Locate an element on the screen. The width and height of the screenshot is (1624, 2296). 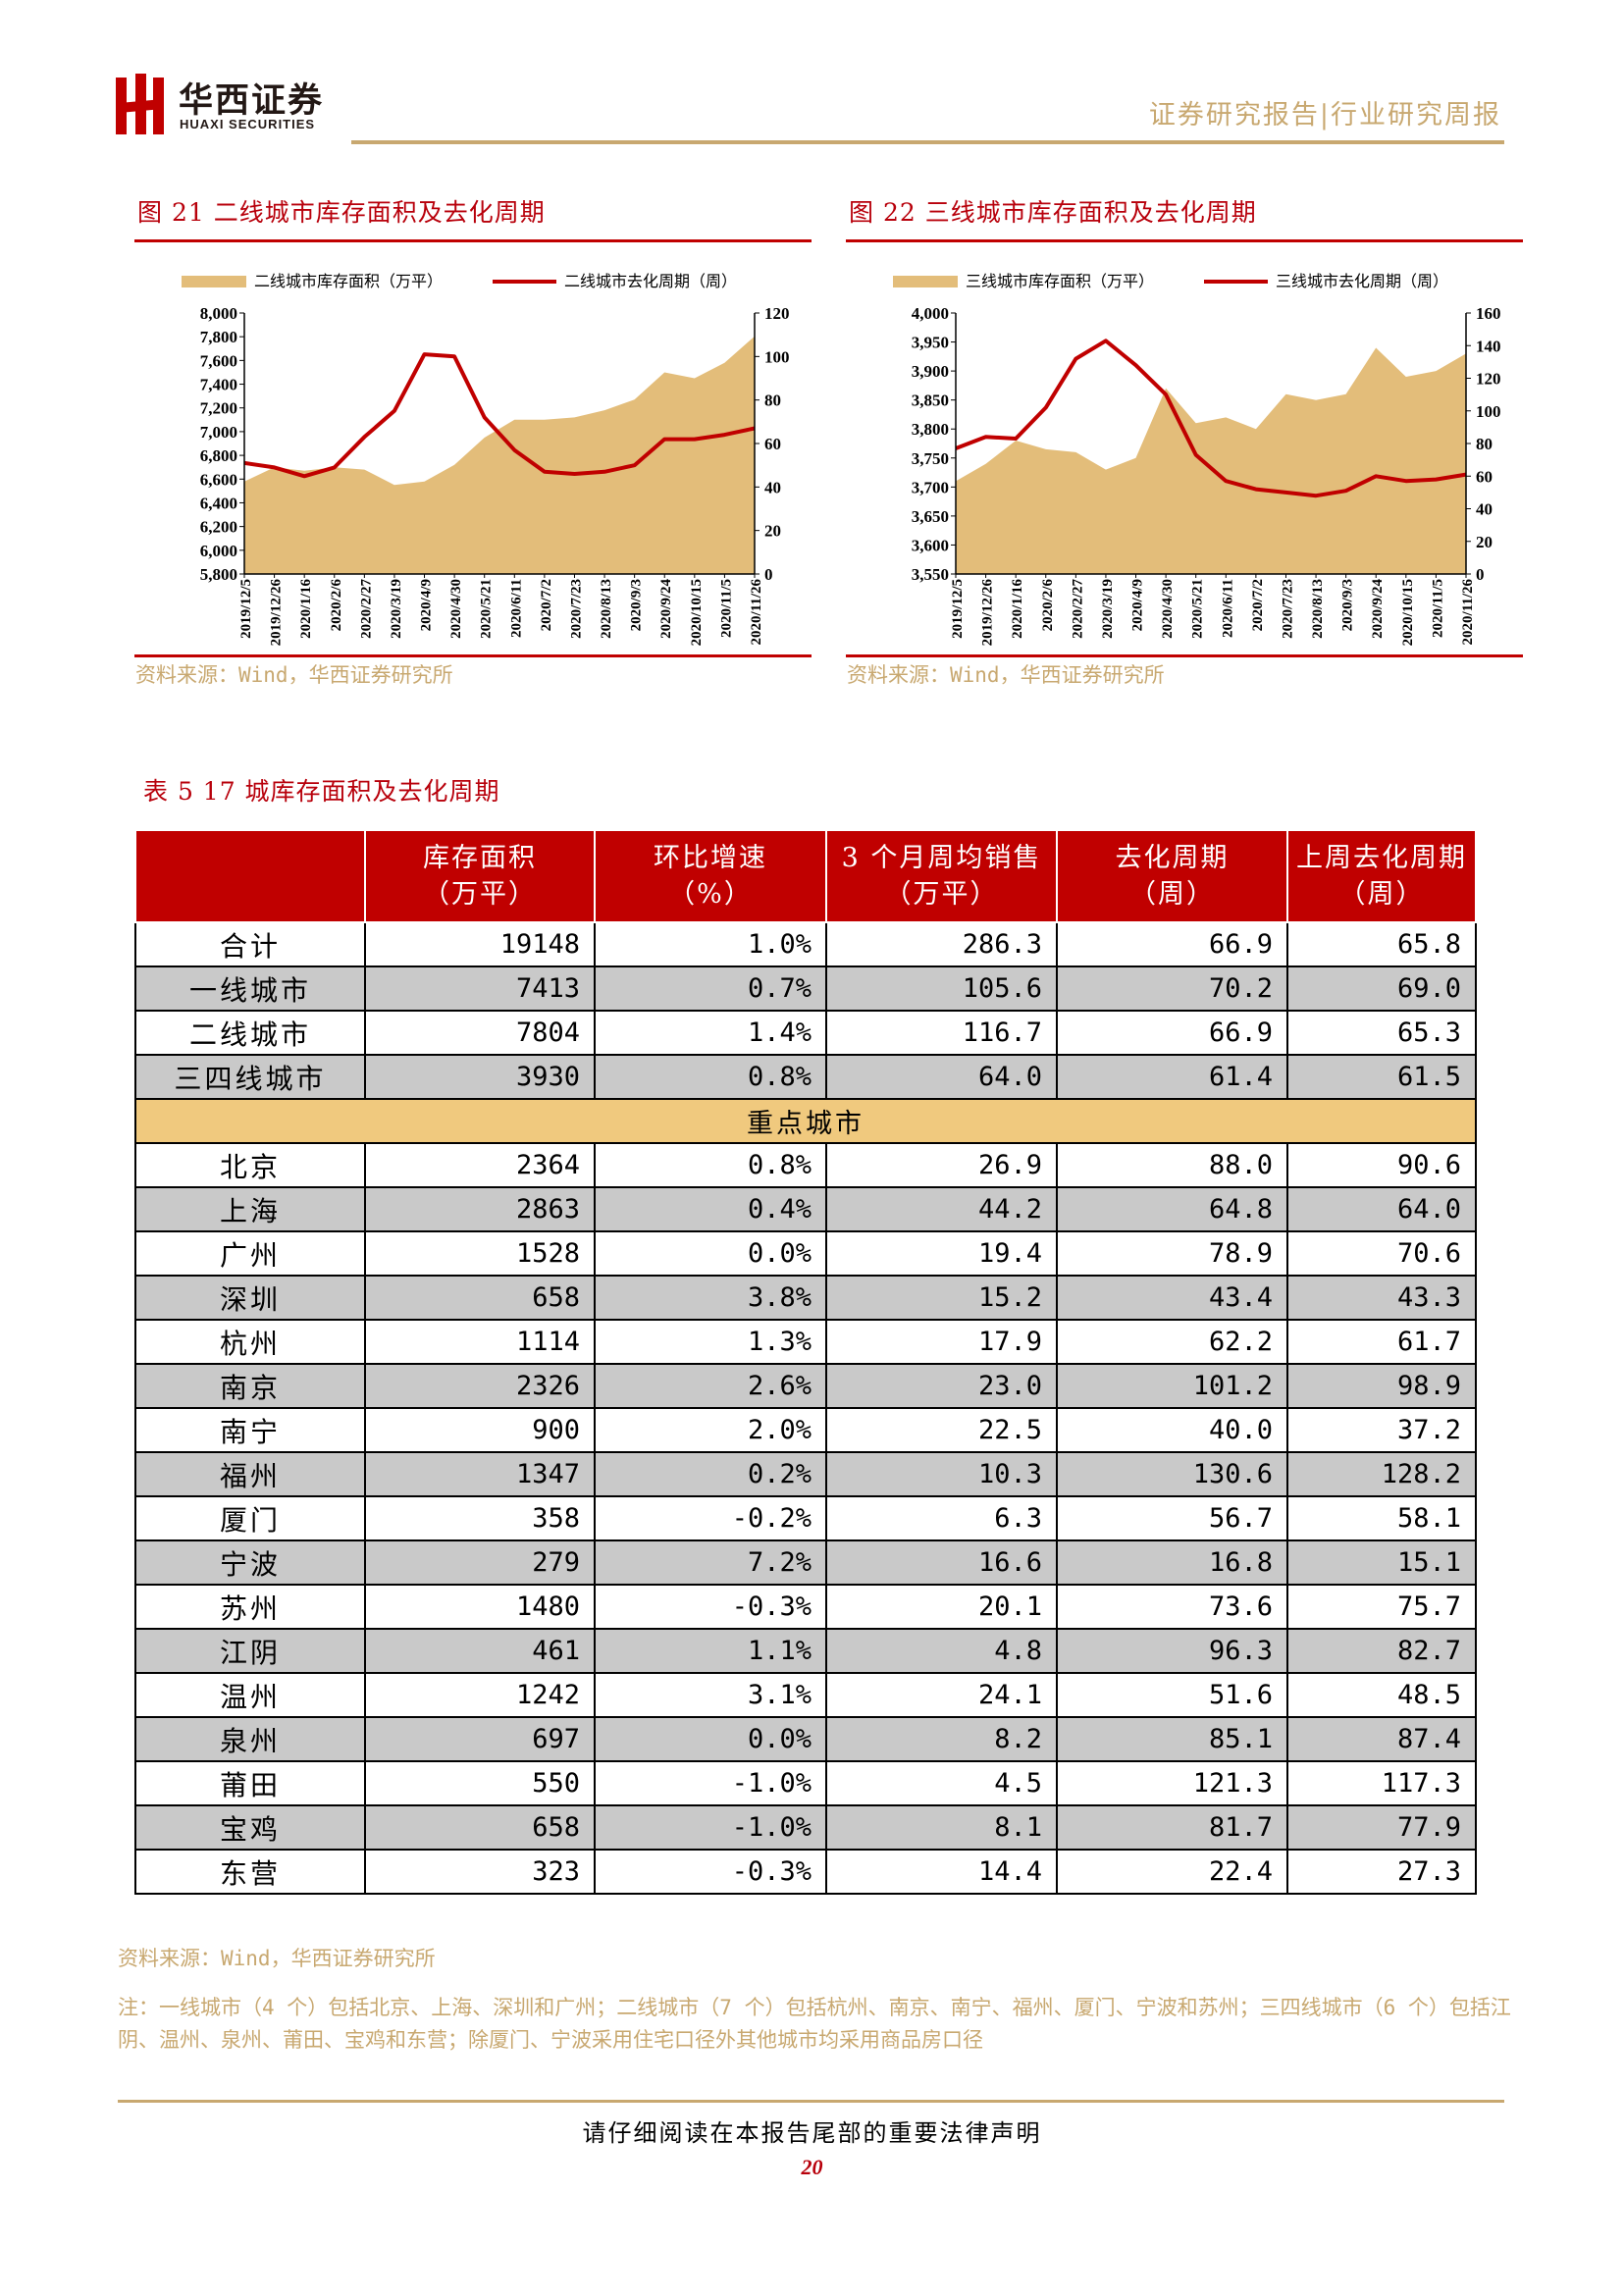
table-cell: 85.1 is located at coordinates (1172, 1739).